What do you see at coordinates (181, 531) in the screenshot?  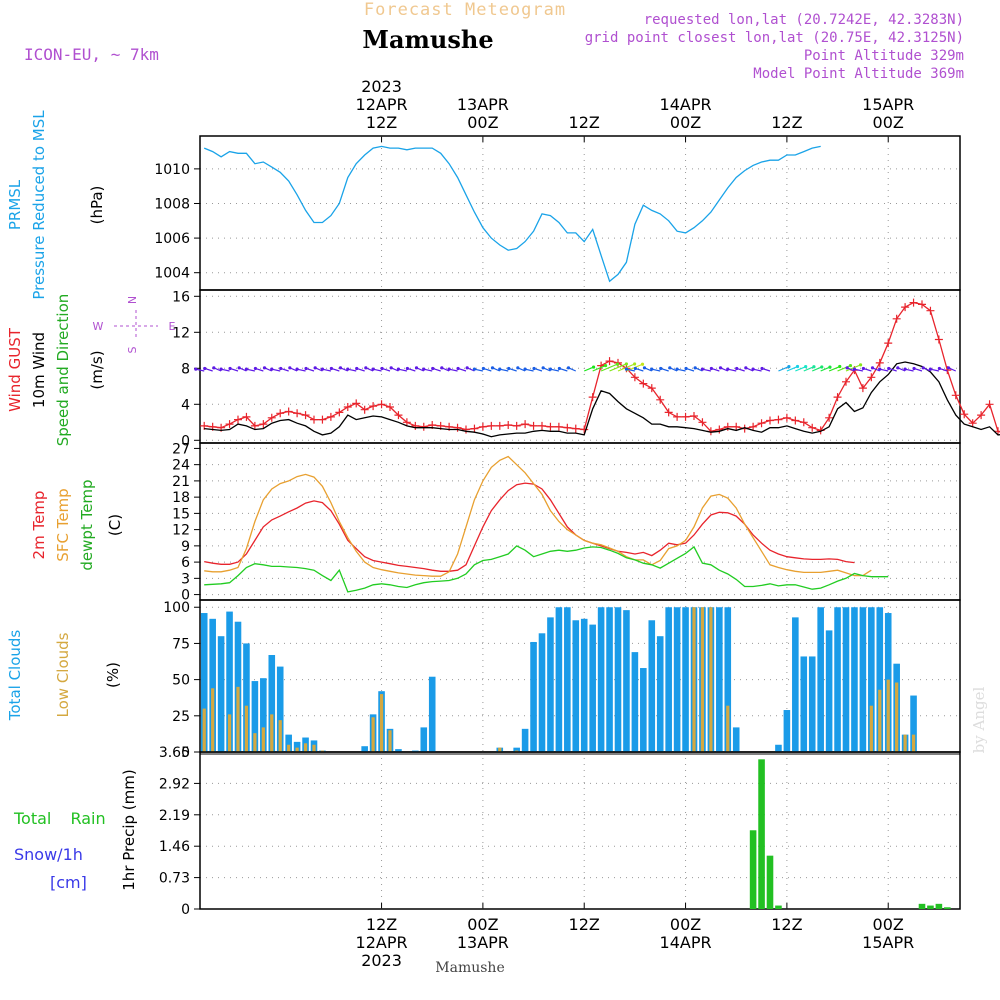 I see `temperature-ytick-label: 12` at bounding box center [181, 531].